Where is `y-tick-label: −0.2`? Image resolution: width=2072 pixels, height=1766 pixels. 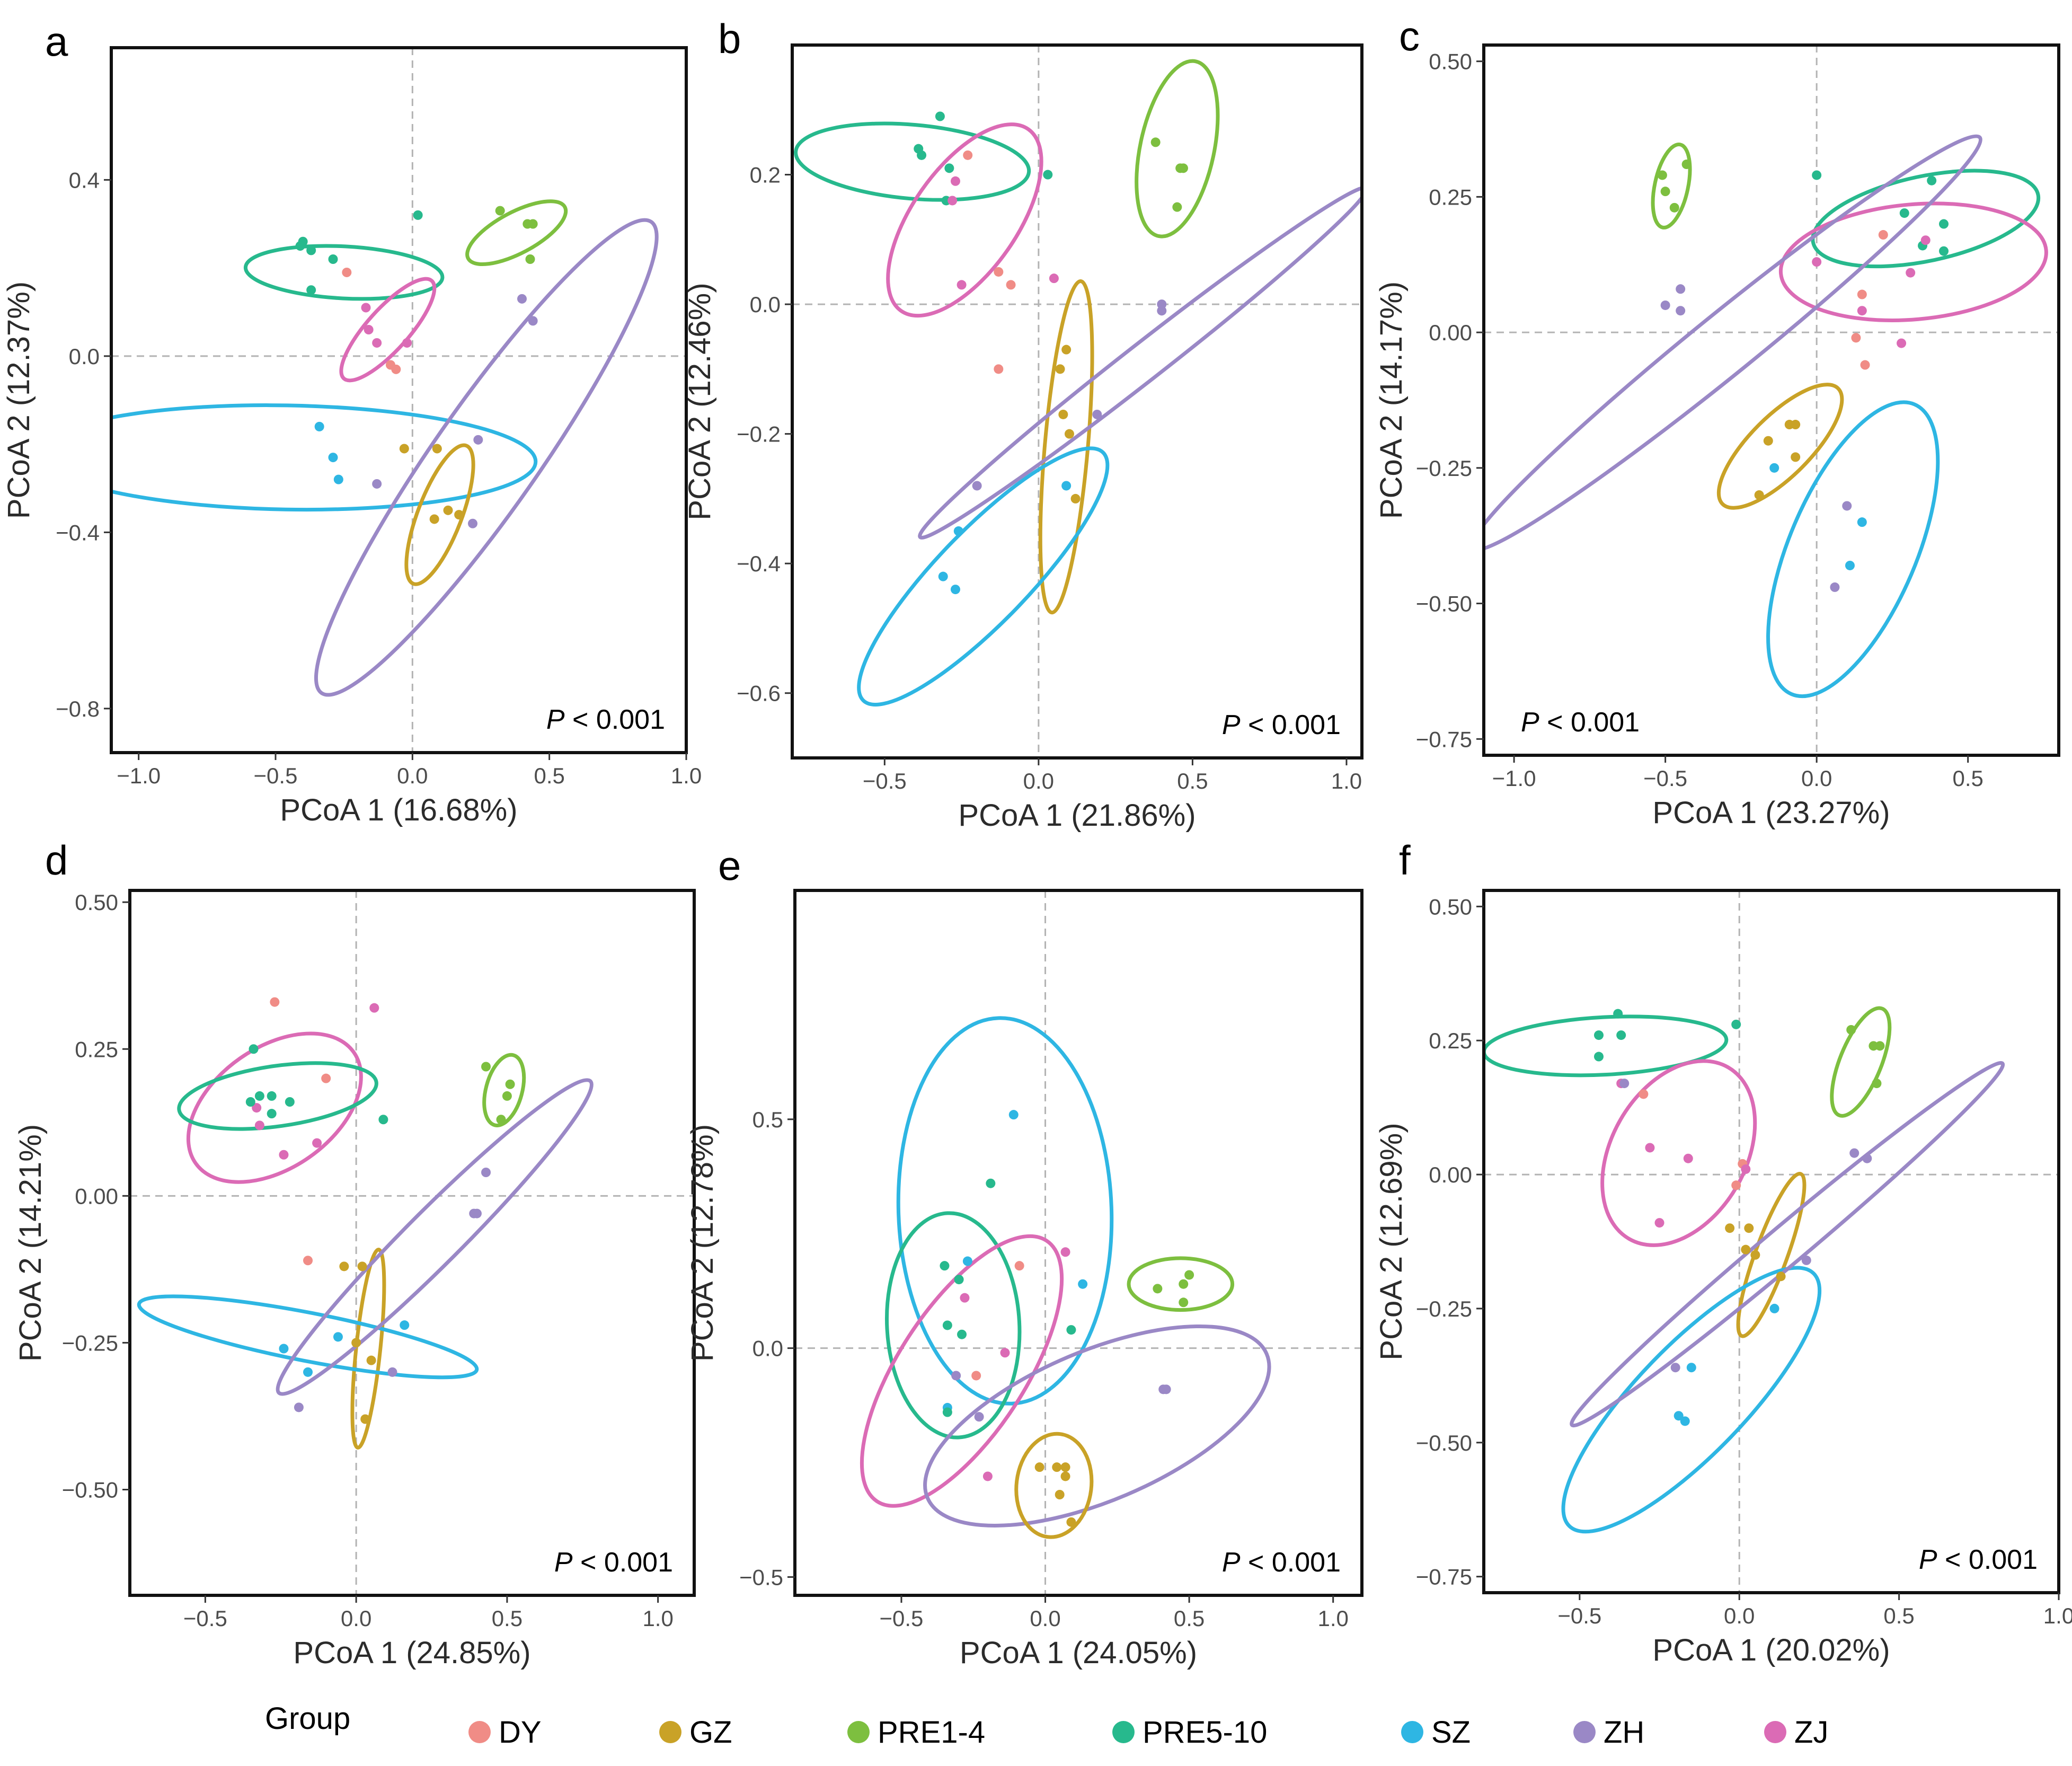 y-tick-label: −0.2 is located at coordinates (759, 434).